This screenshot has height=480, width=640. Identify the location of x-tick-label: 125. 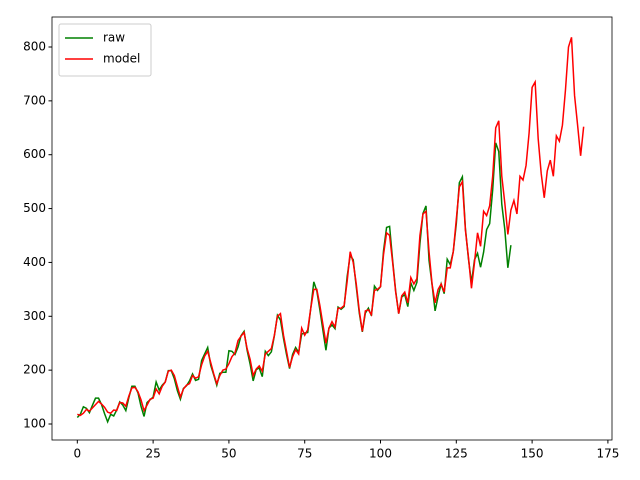
(456, 454).